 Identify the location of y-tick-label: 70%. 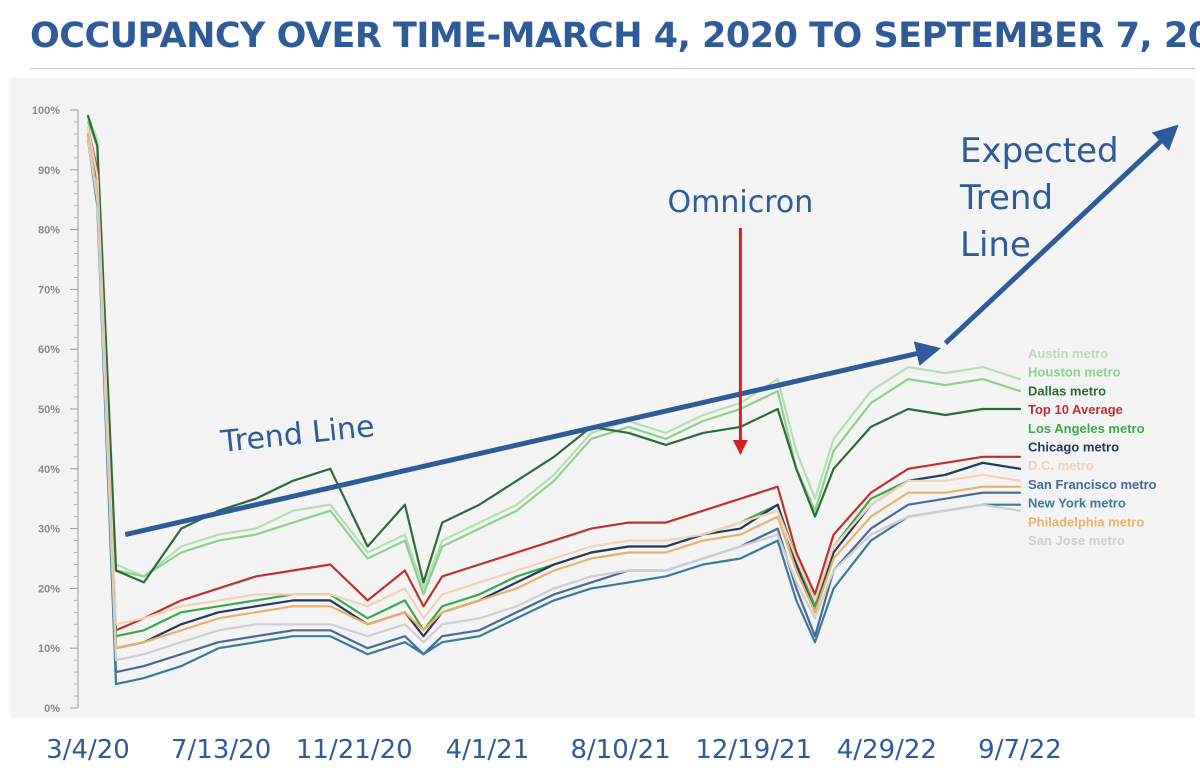
(49, 290).